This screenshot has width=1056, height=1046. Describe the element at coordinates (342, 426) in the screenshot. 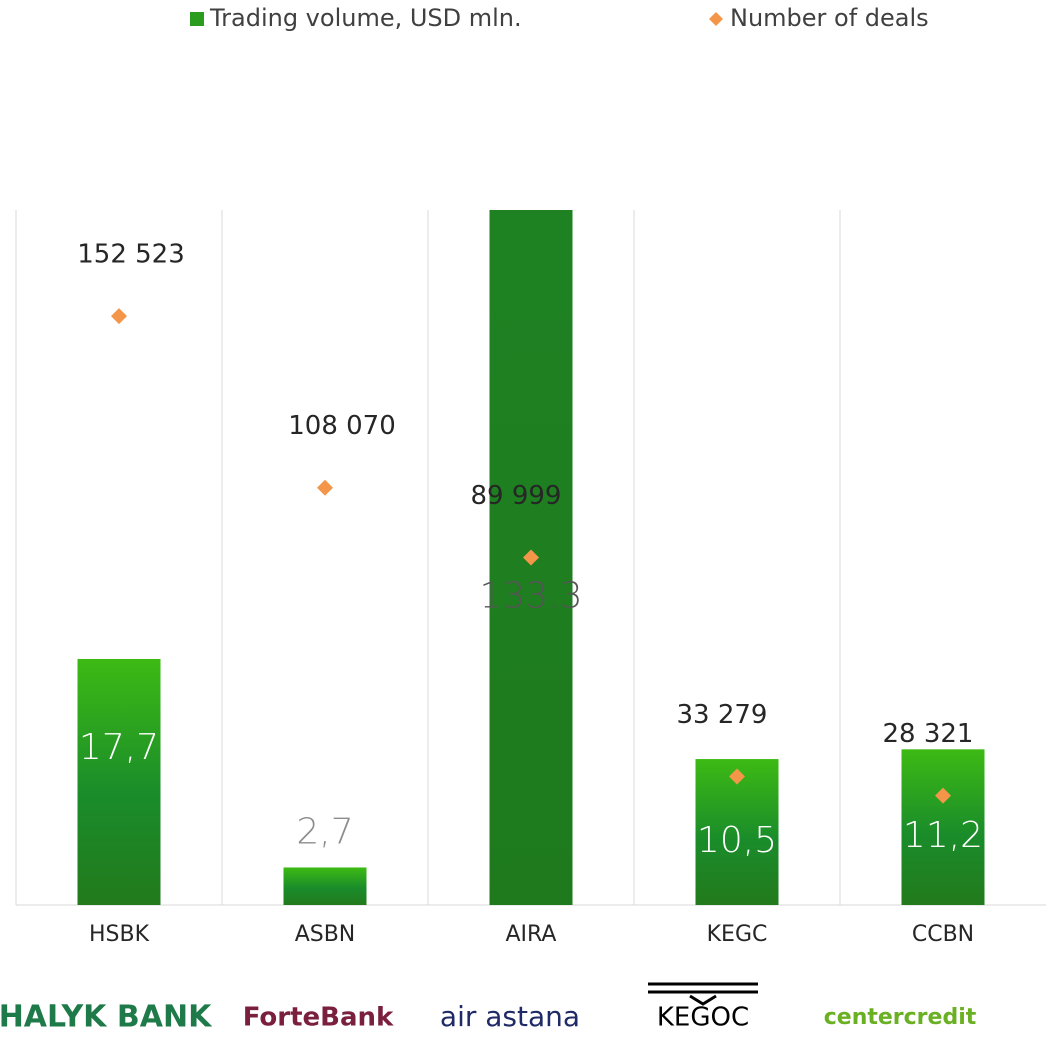

I see `deal-value-label: 108 070` at that location.